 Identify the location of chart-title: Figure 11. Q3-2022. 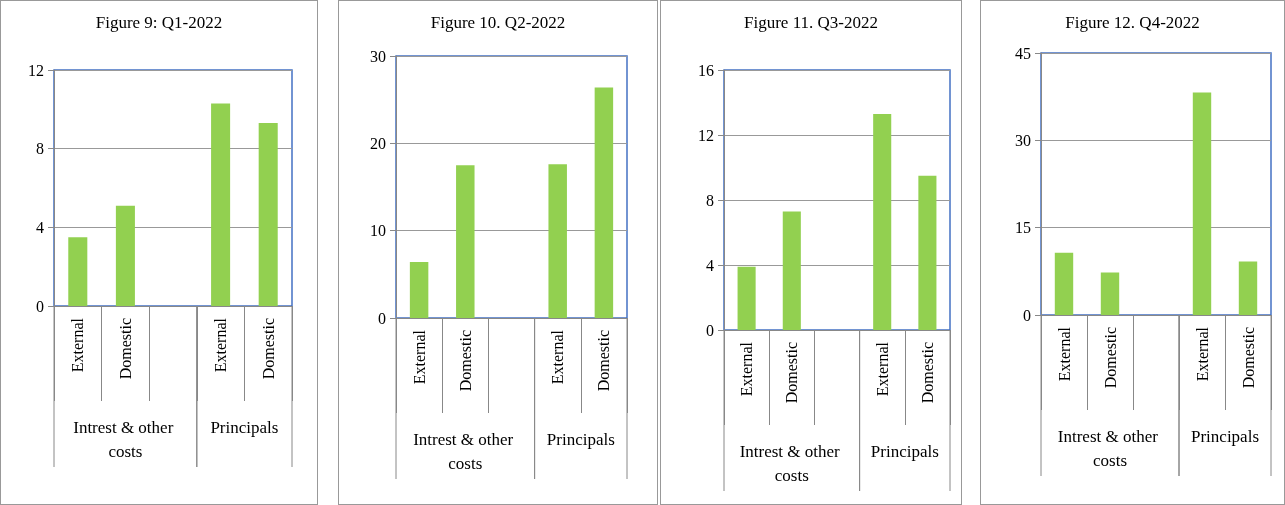
(811, 22).